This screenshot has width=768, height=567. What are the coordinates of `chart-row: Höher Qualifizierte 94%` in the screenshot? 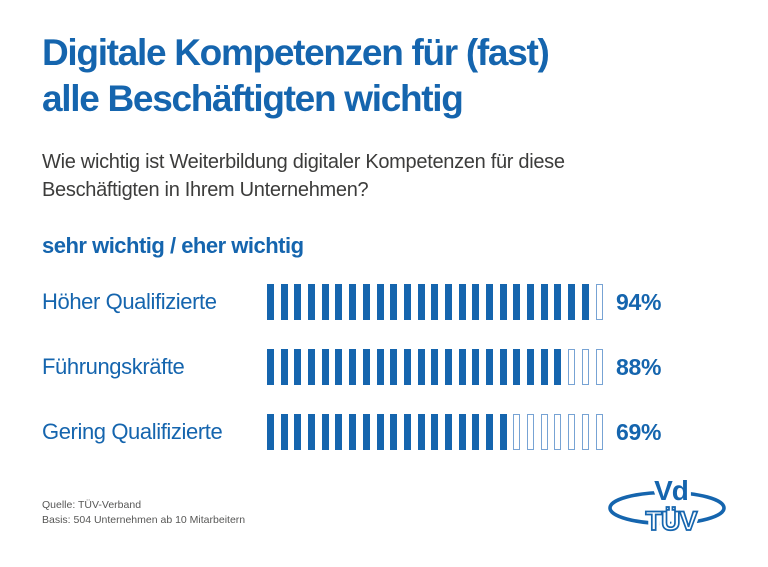 It's located at (384, 302).